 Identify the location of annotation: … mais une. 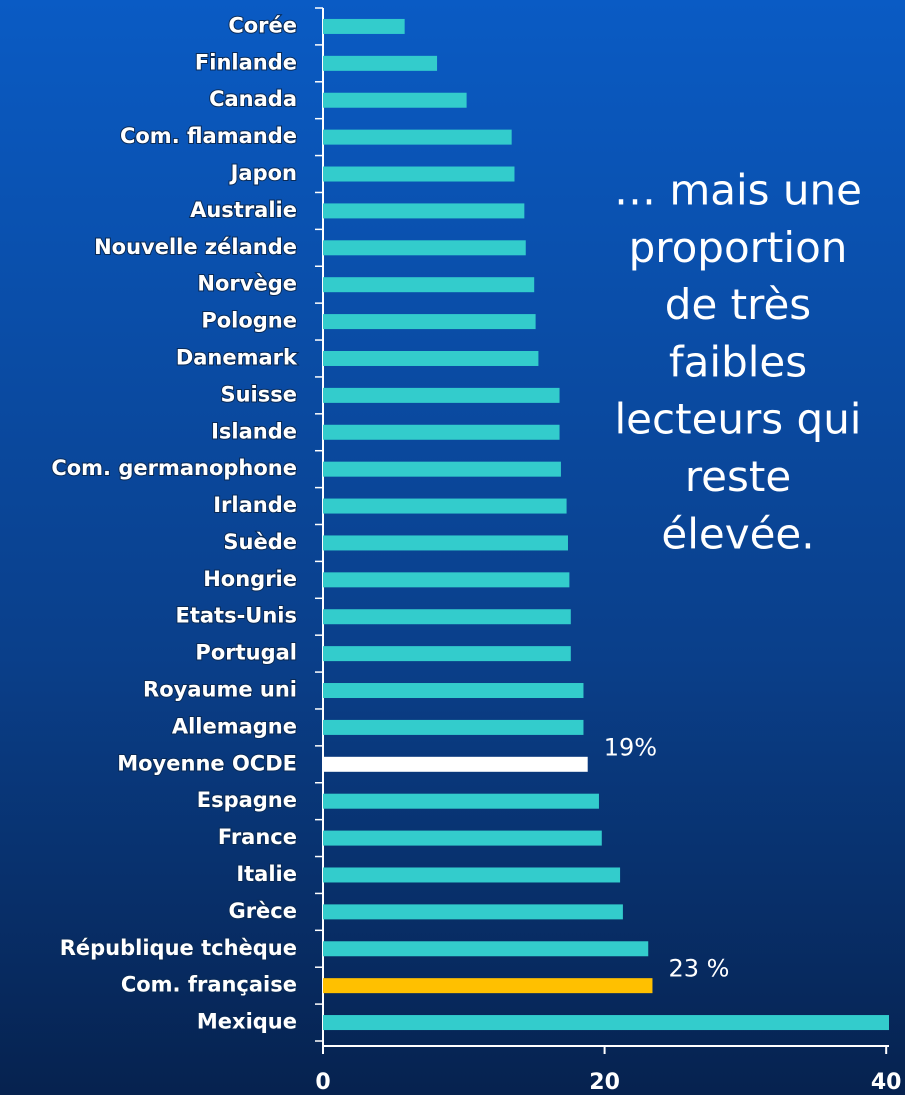
(738, 190).